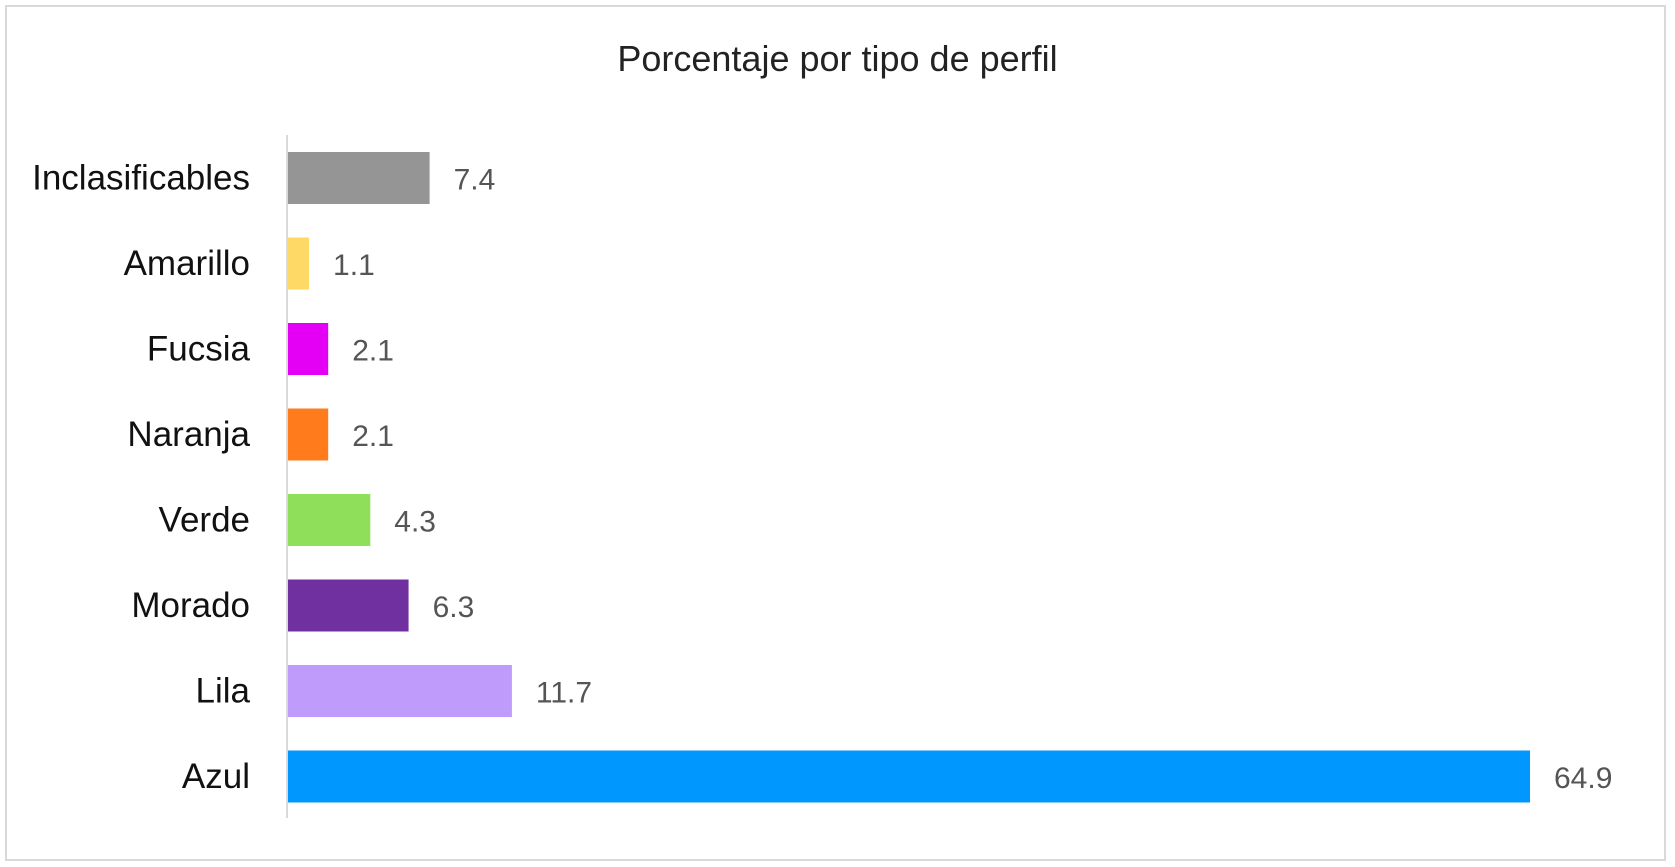  Describe the element at coordinates (909, 776) in the screenshot. I see `bar-azul` at that location.